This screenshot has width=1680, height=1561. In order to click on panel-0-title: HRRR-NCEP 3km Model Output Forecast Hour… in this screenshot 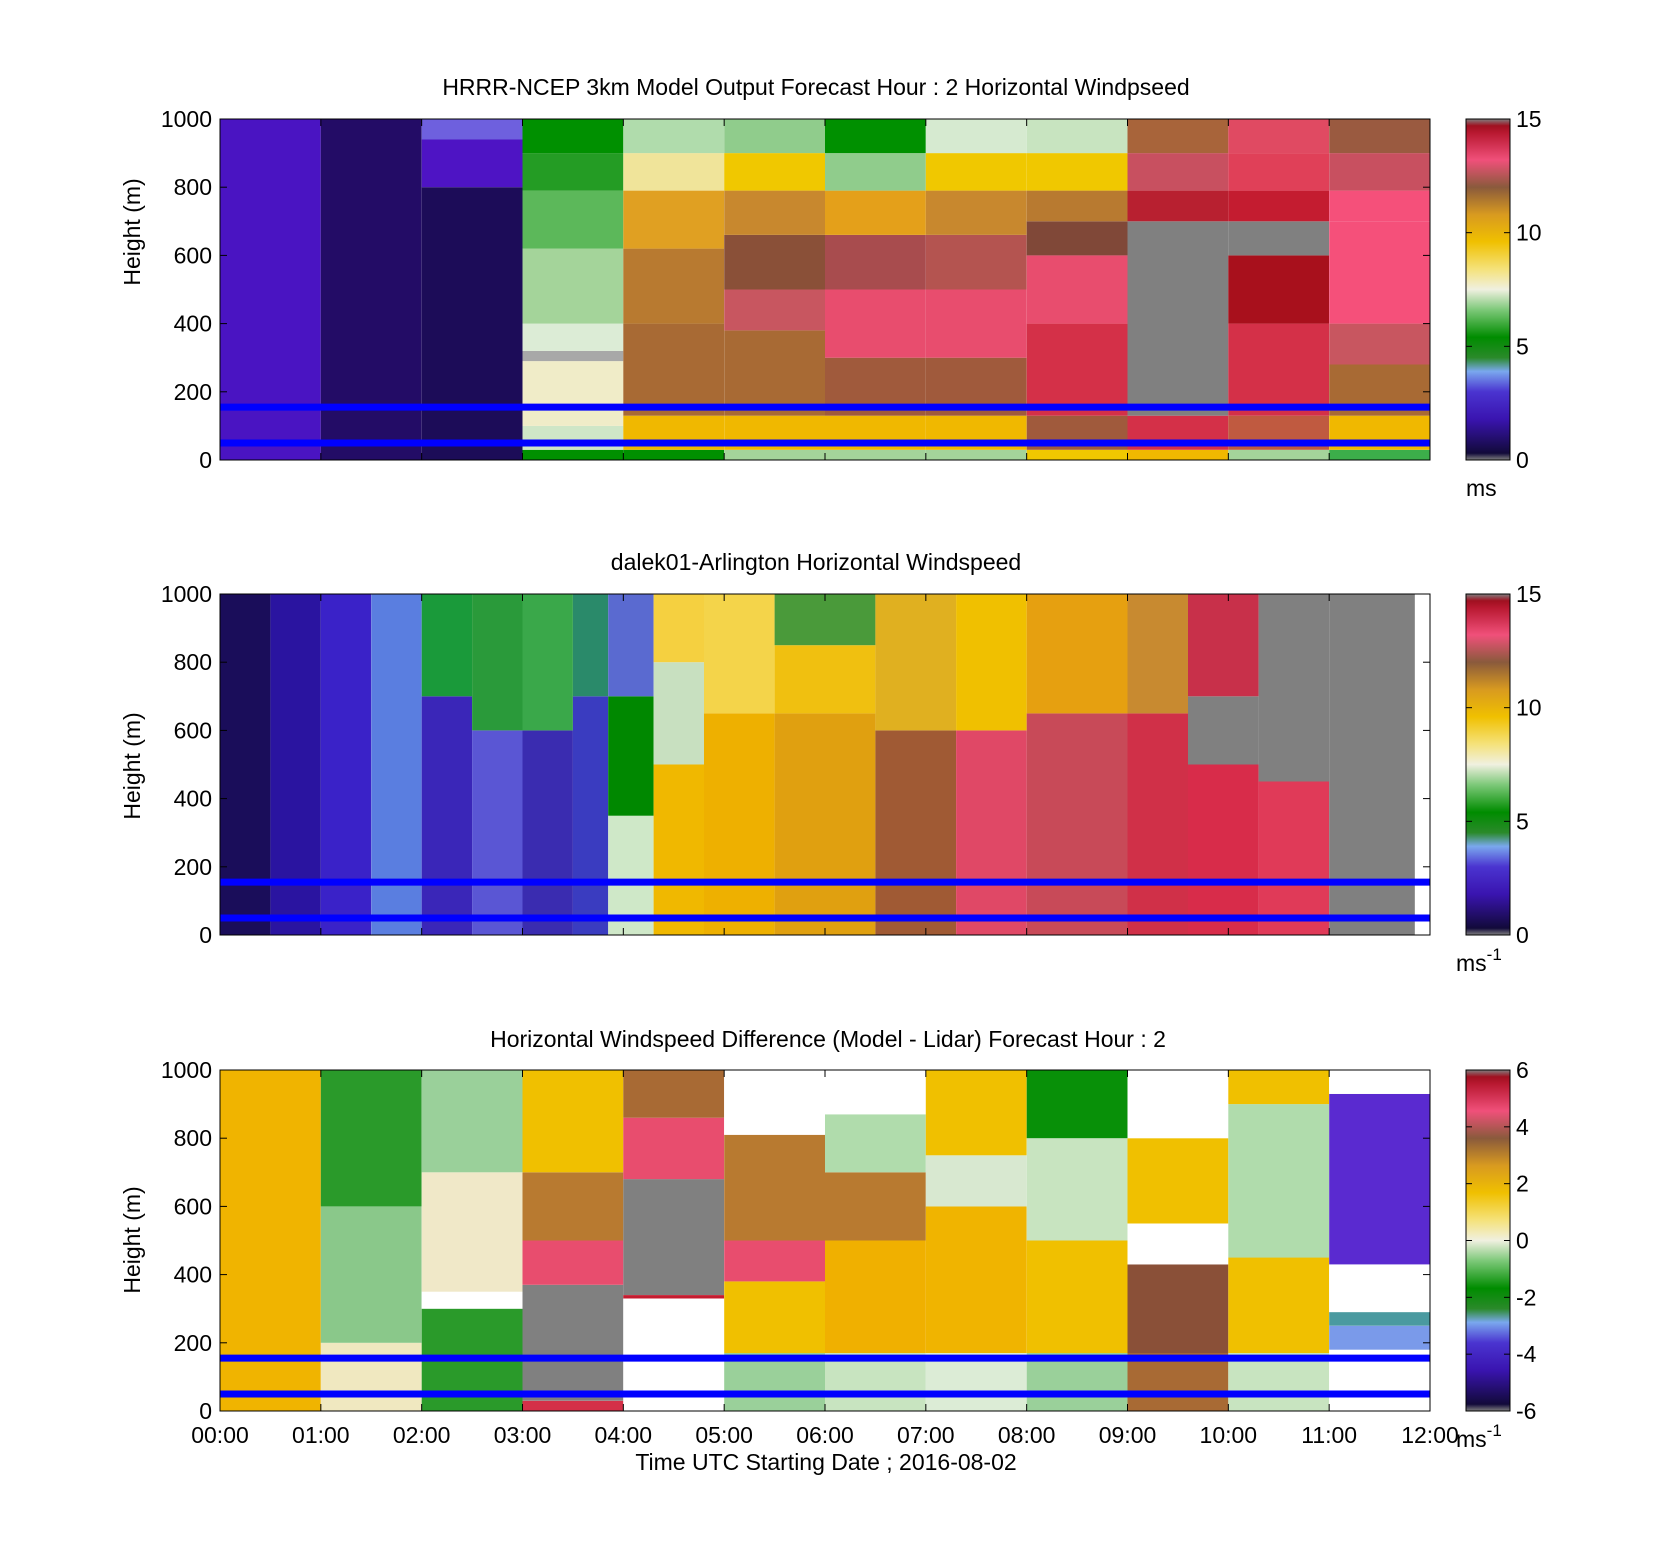, I will do `click(815, 87)`.